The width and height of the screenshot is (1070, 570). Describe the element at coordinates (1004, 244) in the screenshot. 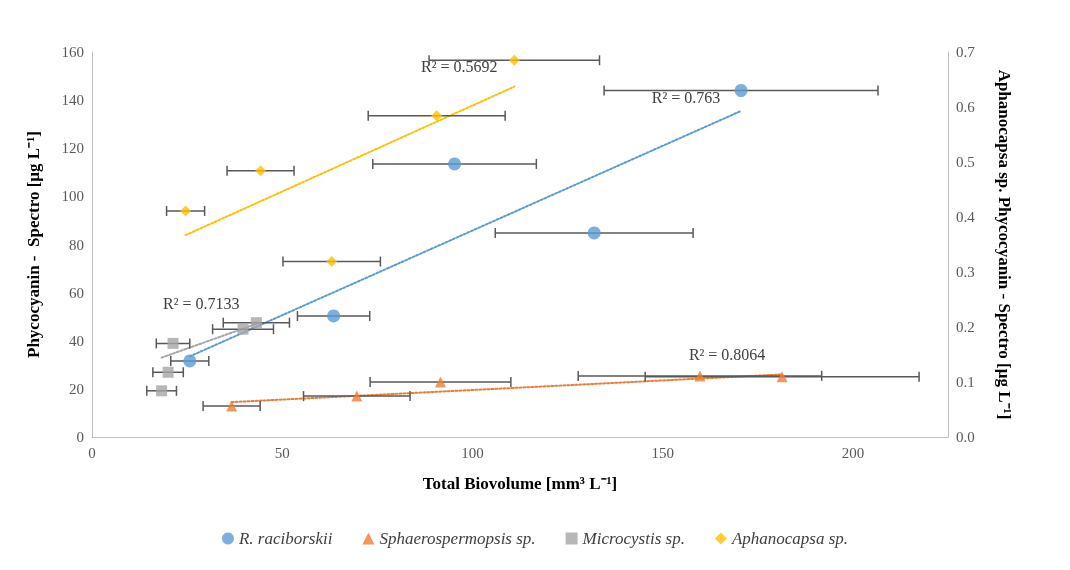

I see `y2-axis-title: Aphanocapsa sp. Phycocyanin - Spectro [µg L⁻¹]` at that location.